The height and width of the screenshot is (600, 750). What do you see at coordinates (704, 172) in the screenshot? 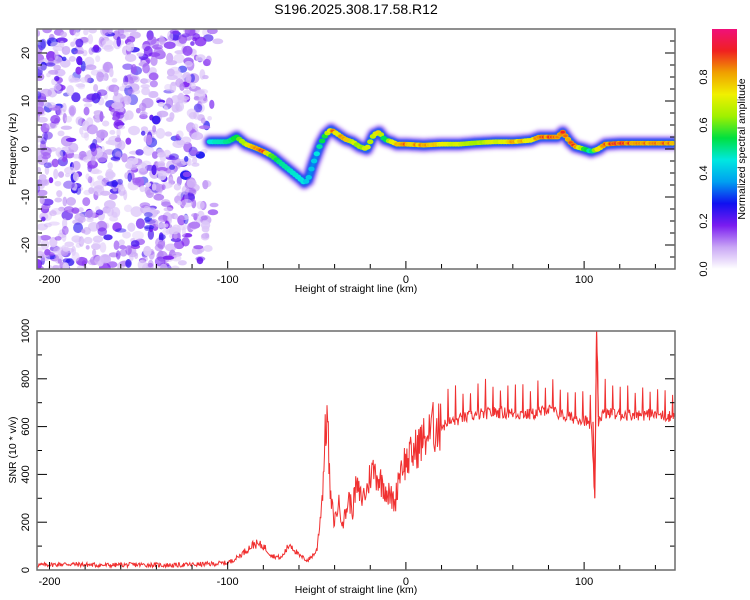
I see `colorbar-tick-label: 0.4` at bounding box center [704, 172].